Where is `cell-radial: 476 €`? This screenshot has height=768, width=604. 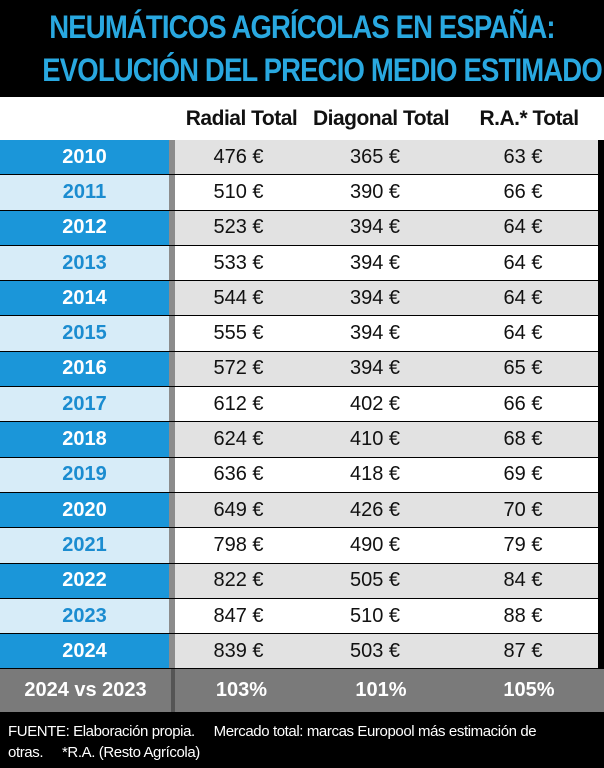
cell-radial: 476 € is located at coordinates (238, 157).